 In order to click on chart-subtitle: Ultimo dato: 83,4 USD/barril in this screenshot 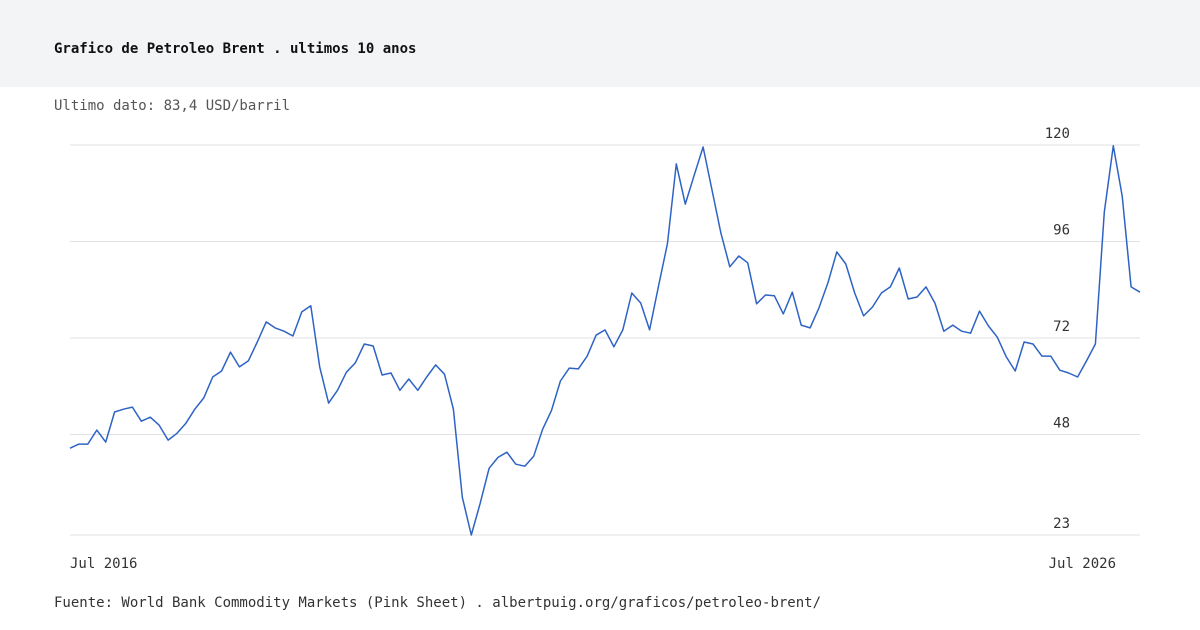, I will do `click(172, 106)`.